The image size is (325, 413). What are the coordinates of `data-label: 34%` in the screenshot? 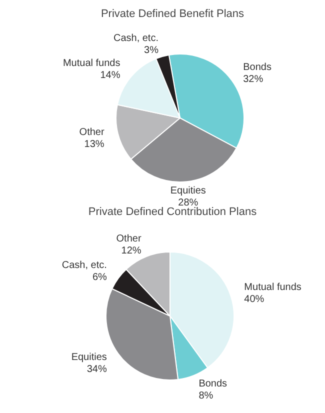 It's located at (97, 369).